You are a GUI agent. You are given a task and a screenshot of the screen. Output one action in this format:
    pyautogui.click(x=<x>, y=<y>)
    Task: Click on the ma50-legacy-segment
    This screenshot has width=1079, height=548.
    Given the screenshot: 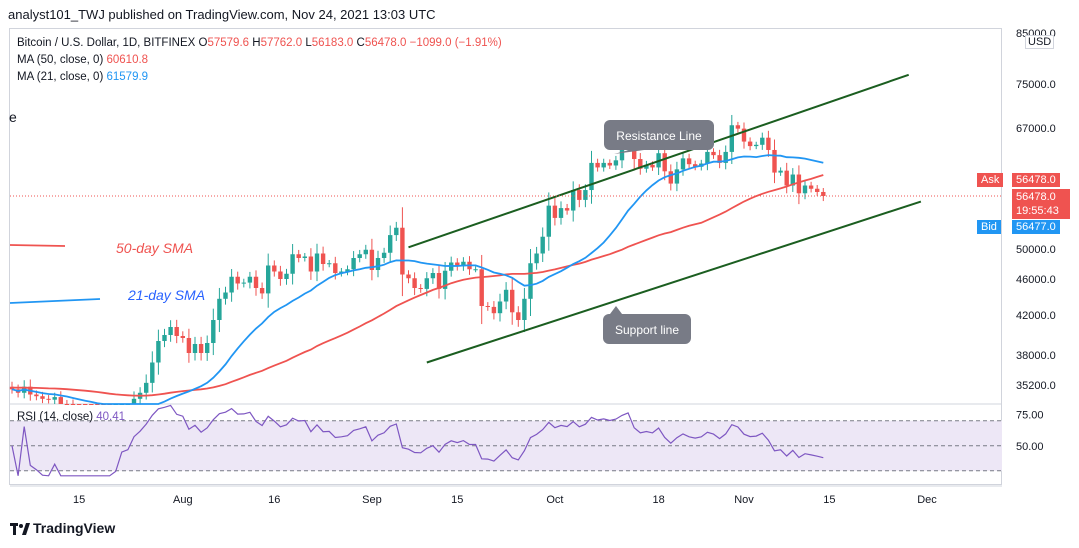 What is the action you would take?
    pyautogui.click(x=37, y=245)
    